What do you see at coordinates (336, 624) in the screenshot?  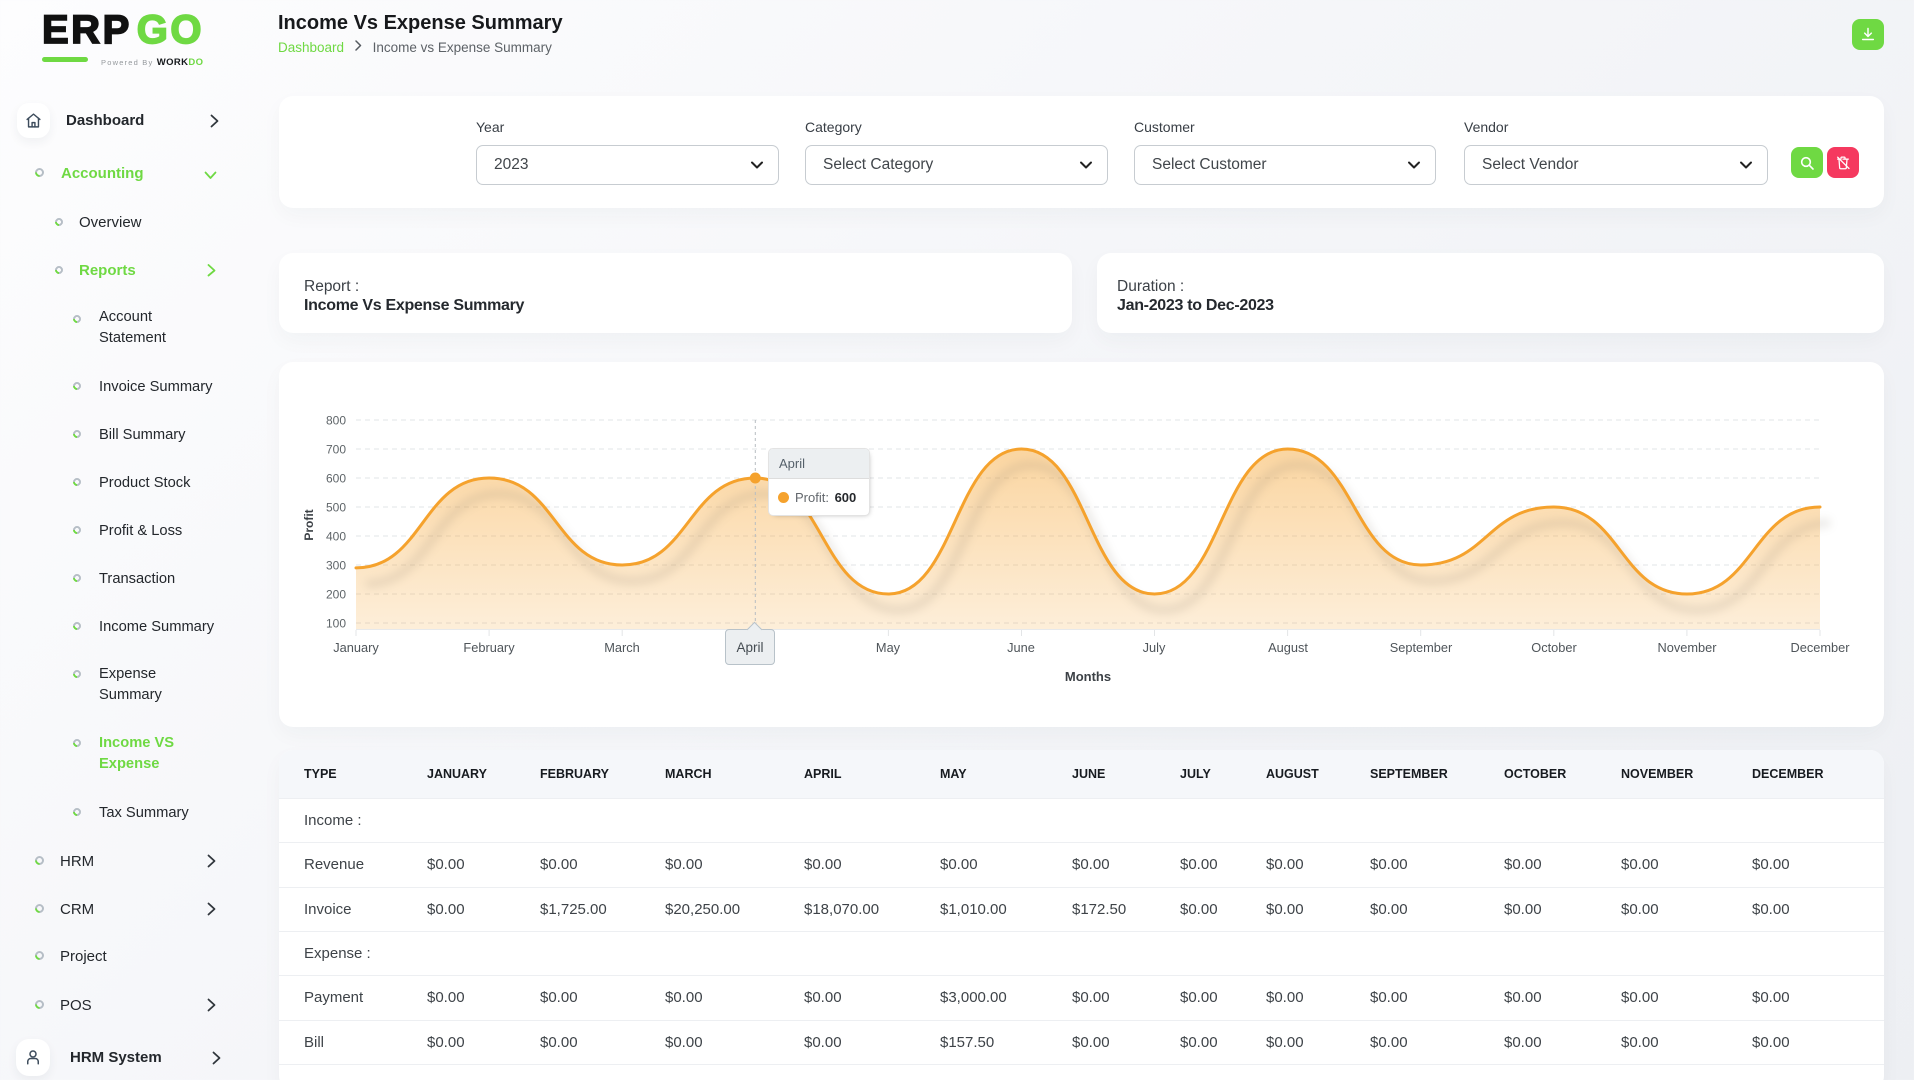 I see `svg-text: 100` at bounding box center [336, 624].